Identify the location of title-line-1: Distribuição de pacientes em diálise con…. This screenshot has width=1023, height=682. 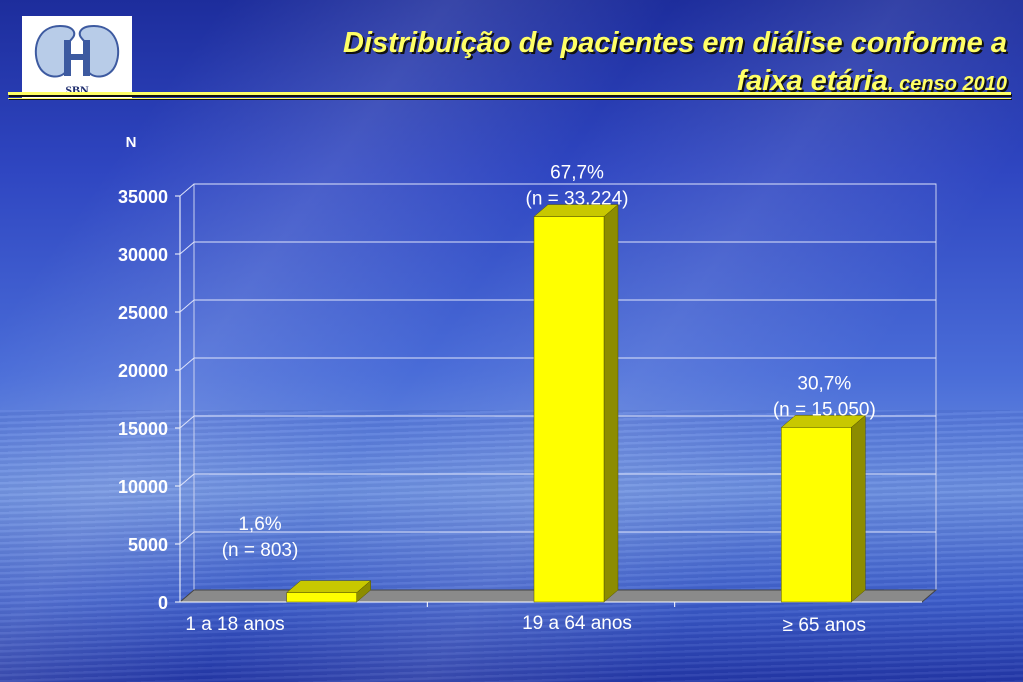
(675, 43).